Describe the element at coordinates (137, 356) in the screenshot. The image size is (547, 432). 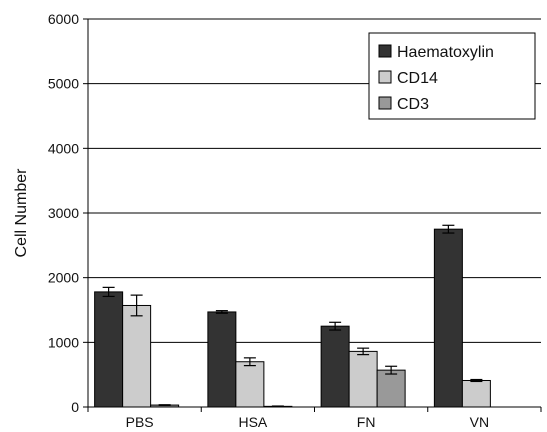
I see `bar-cd14-pbs` at that location.